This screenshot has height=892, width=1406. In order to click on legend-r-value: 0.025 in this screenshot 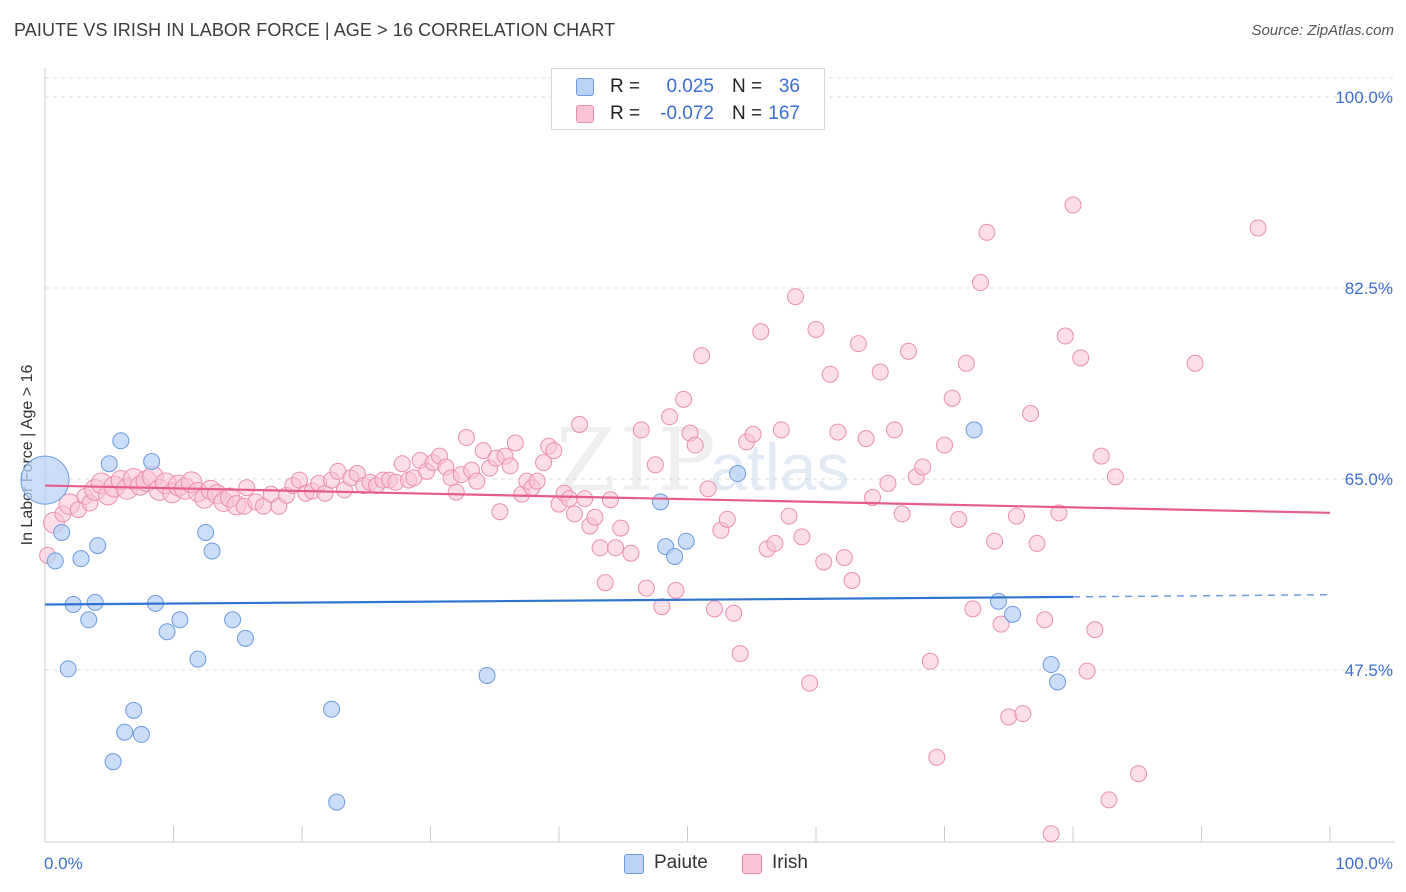, I will do `click(690, 86)`.